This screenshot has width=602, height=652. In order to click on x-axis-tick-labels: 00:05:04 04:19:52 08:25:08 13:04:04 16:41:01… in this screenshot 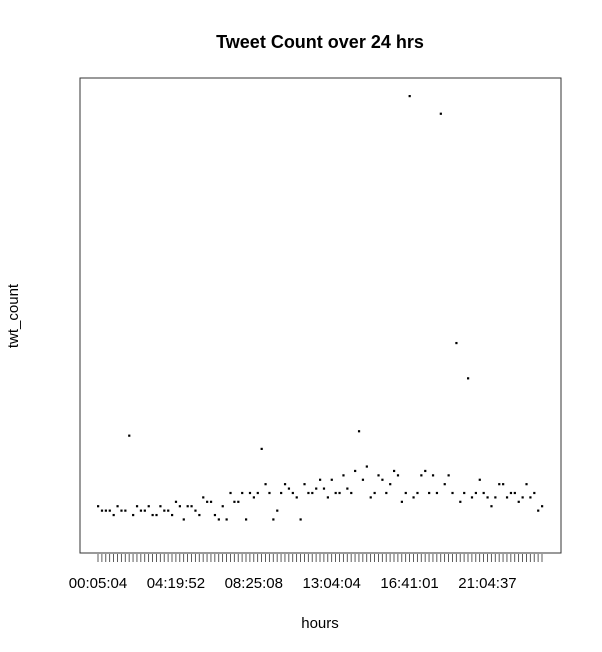, I will do `click(293, 583)`.